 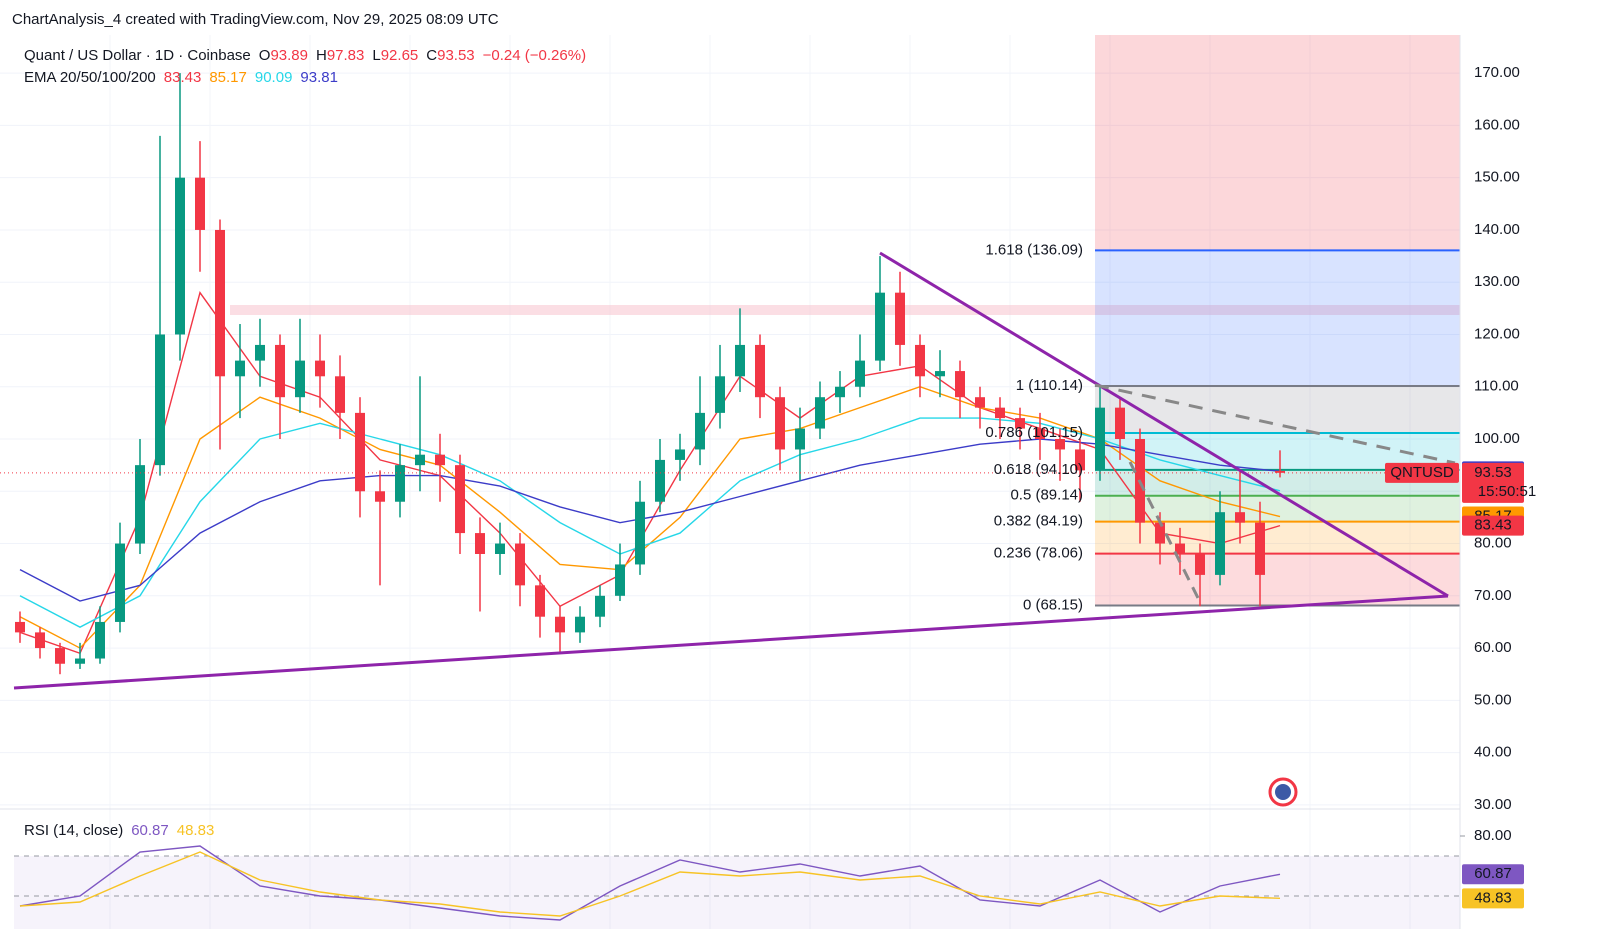 What do you see at coordinates (1049, 385) in the screenshot?
I see `fib-label: 1 (110.14)` at bounding box center [1049, 385].